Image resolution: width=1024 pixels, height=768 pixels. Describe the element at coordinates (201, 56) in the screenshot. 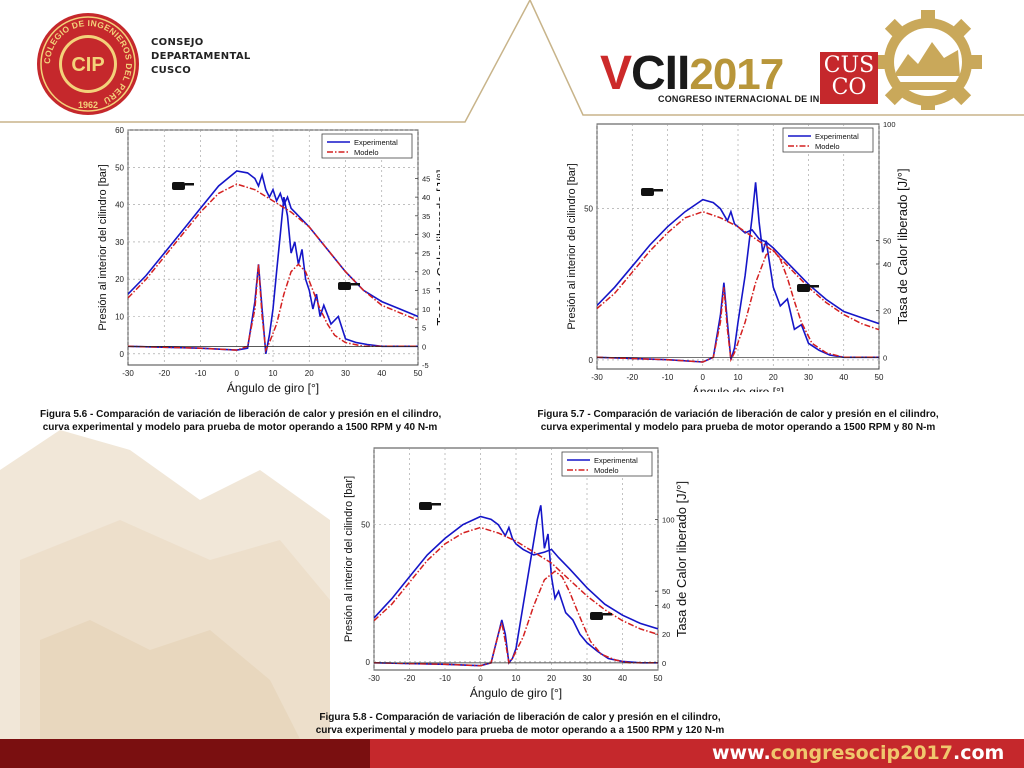

I see `org-name-line: DEPARTAMENTAL` at that location.